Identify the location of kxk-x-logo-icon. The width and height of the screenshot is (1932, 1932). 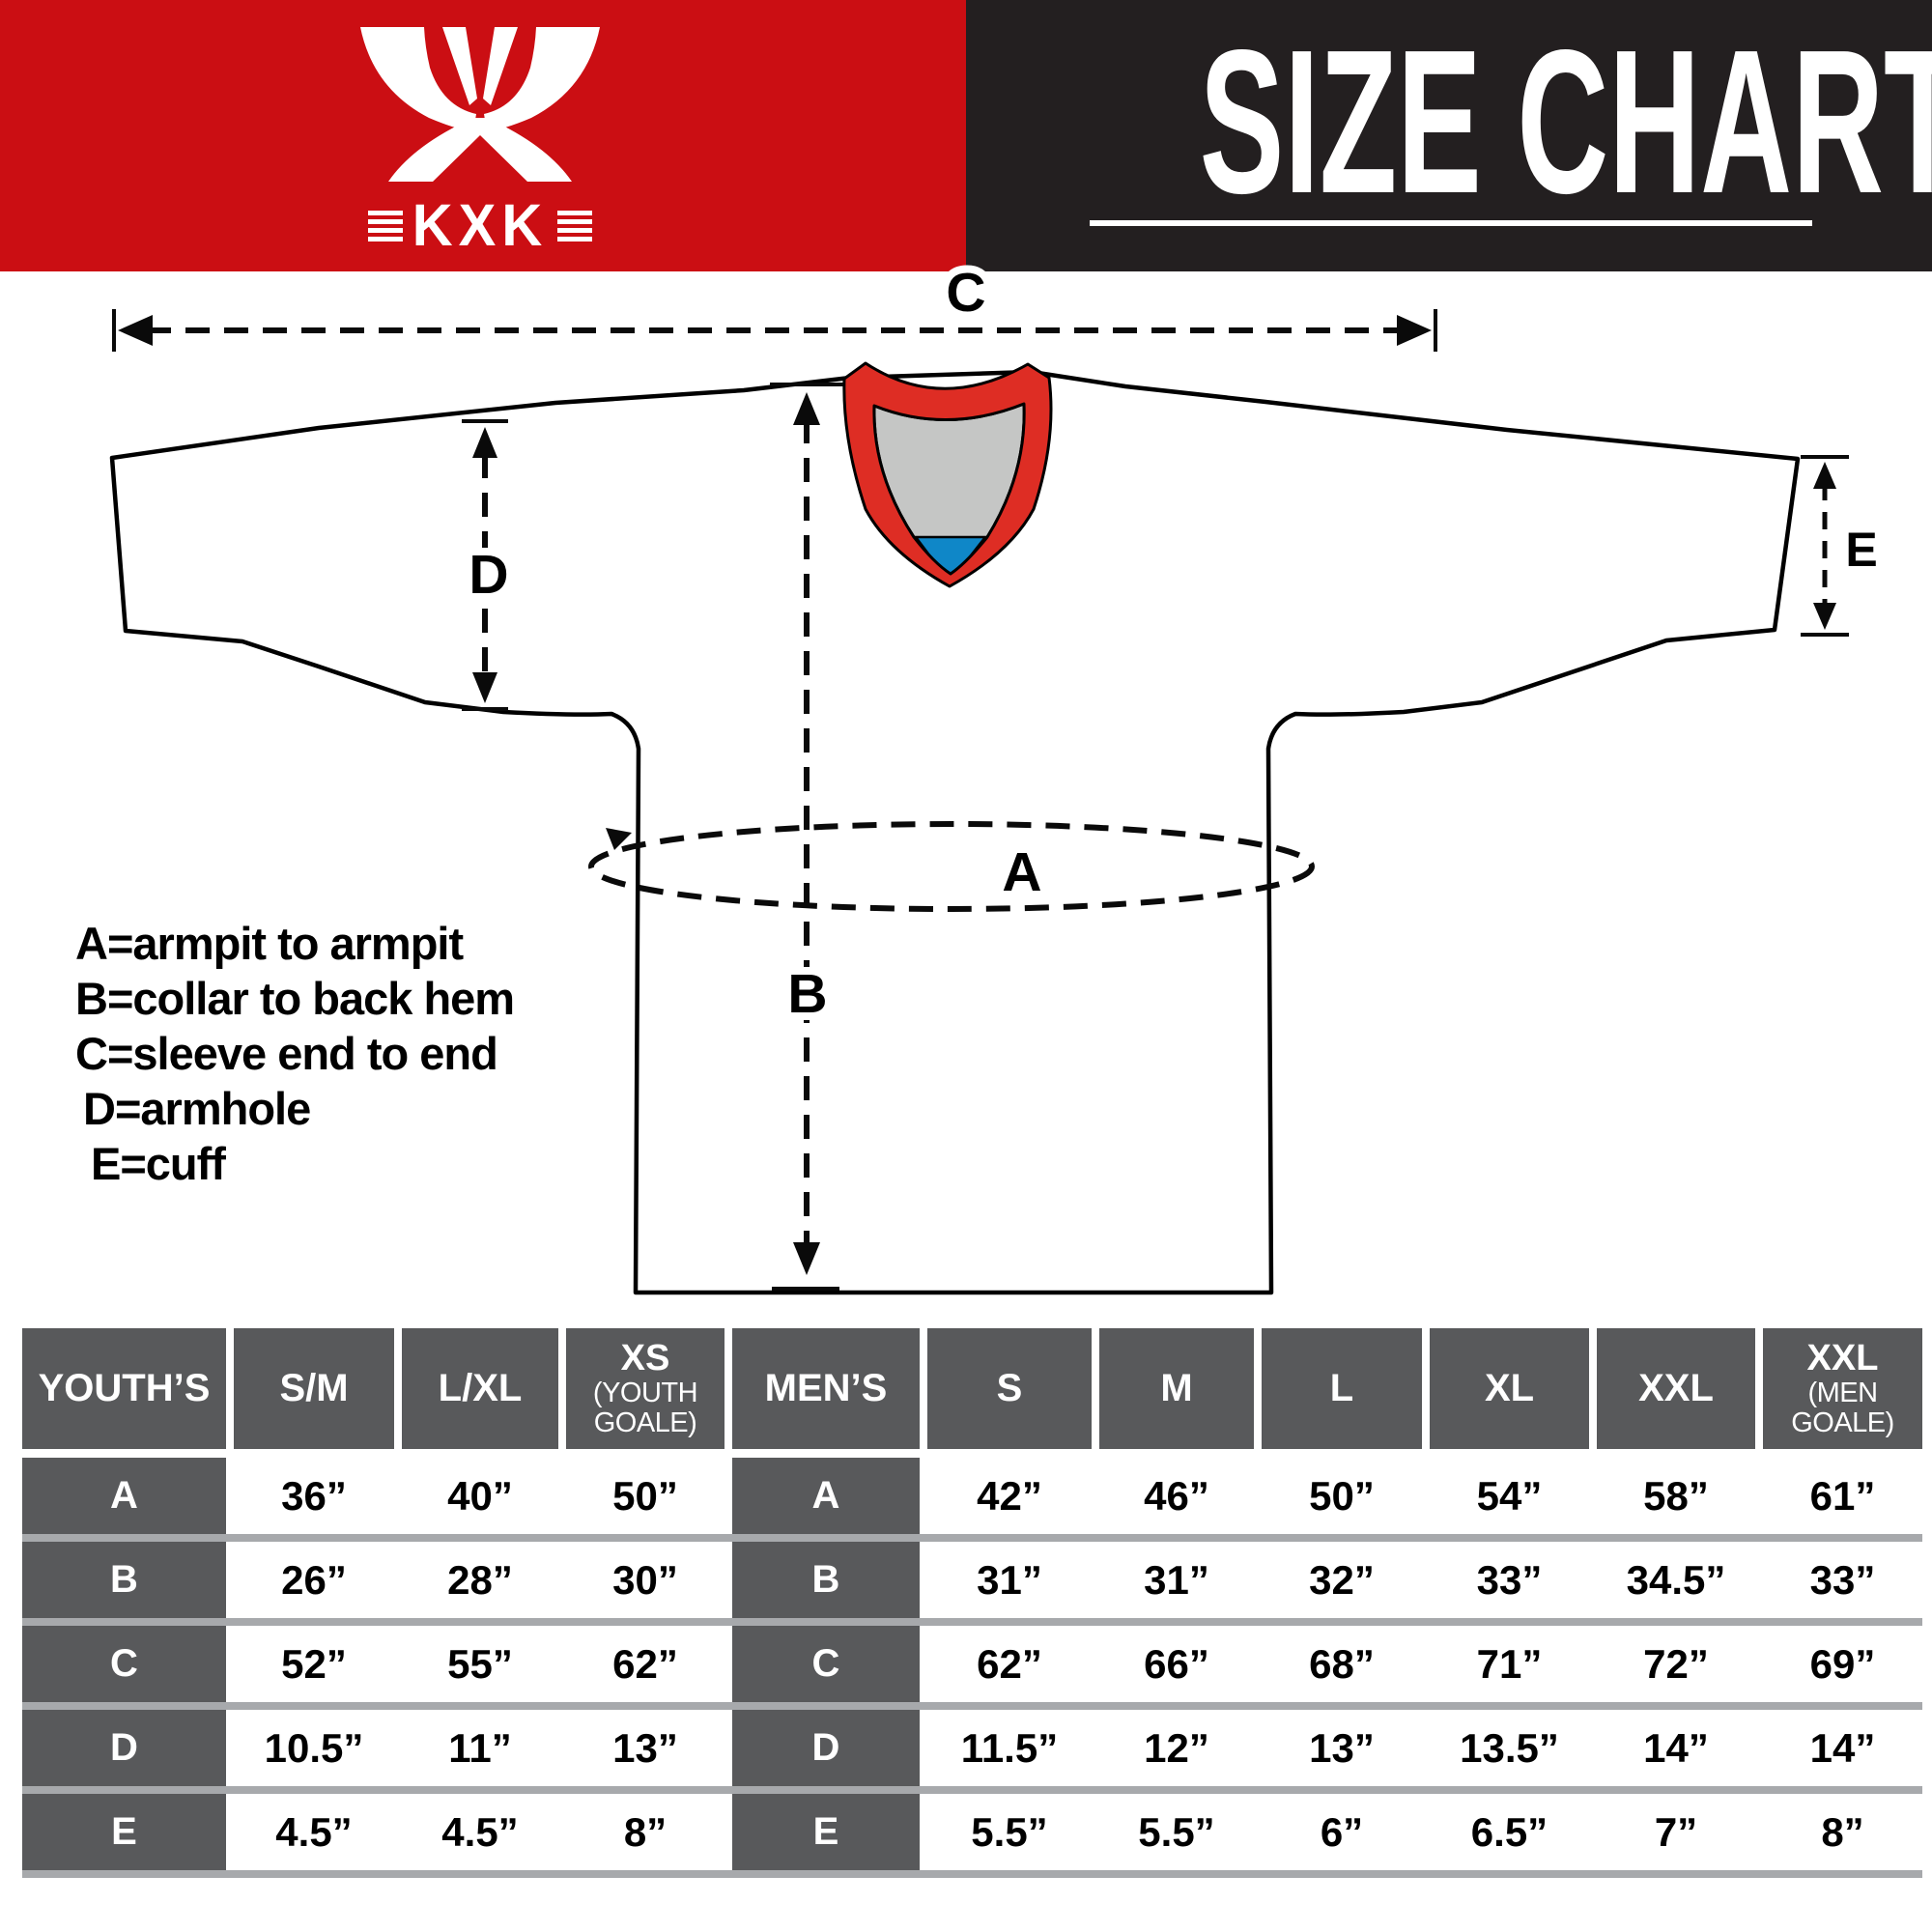
(480, 104).